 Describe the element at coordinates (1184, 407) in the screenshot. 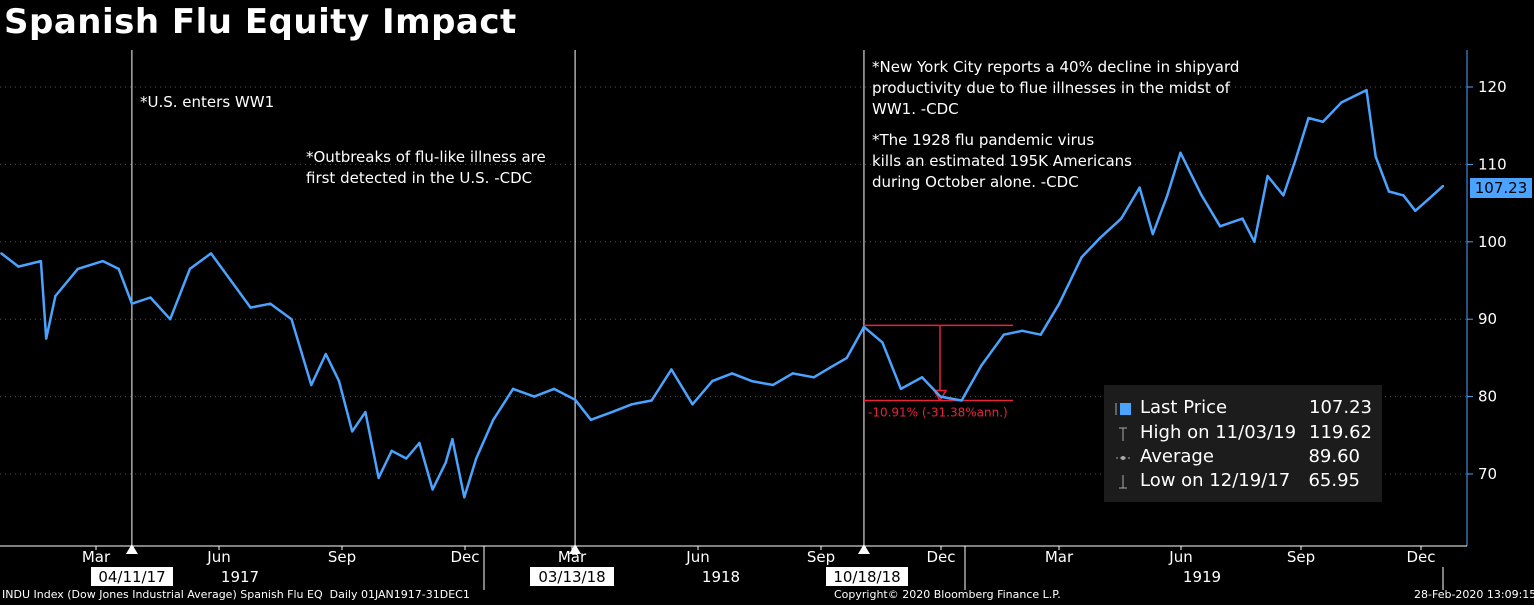

I see `legend-last-label: Last Price` at that location.